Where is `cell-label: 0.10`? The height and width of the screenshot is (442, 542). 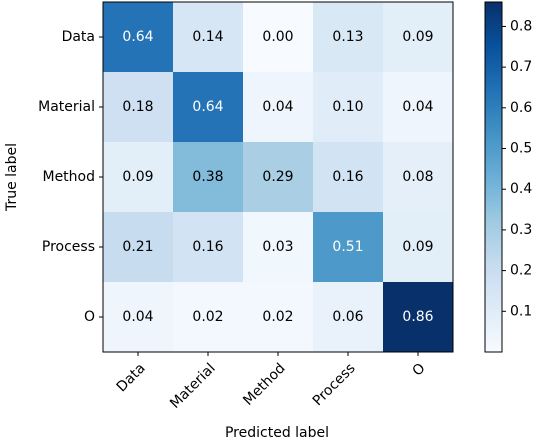 cell-label: 0.10 is located at coordinates (347, 107).